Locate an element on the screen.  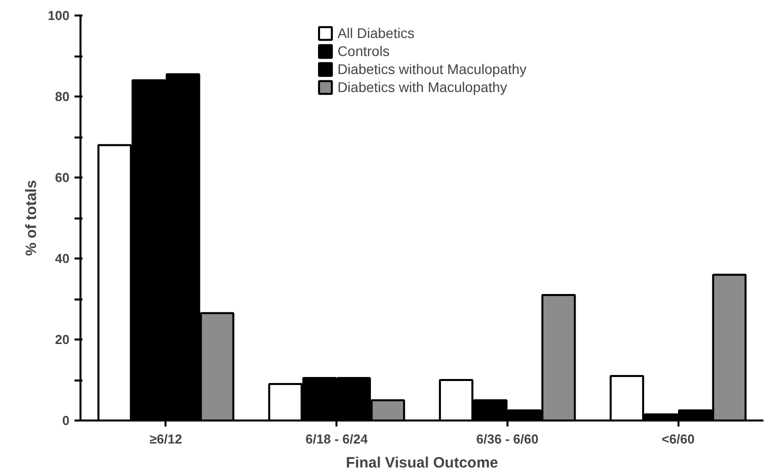
x-tick-label: ≥6/12 is located at coordinates (166, 439).